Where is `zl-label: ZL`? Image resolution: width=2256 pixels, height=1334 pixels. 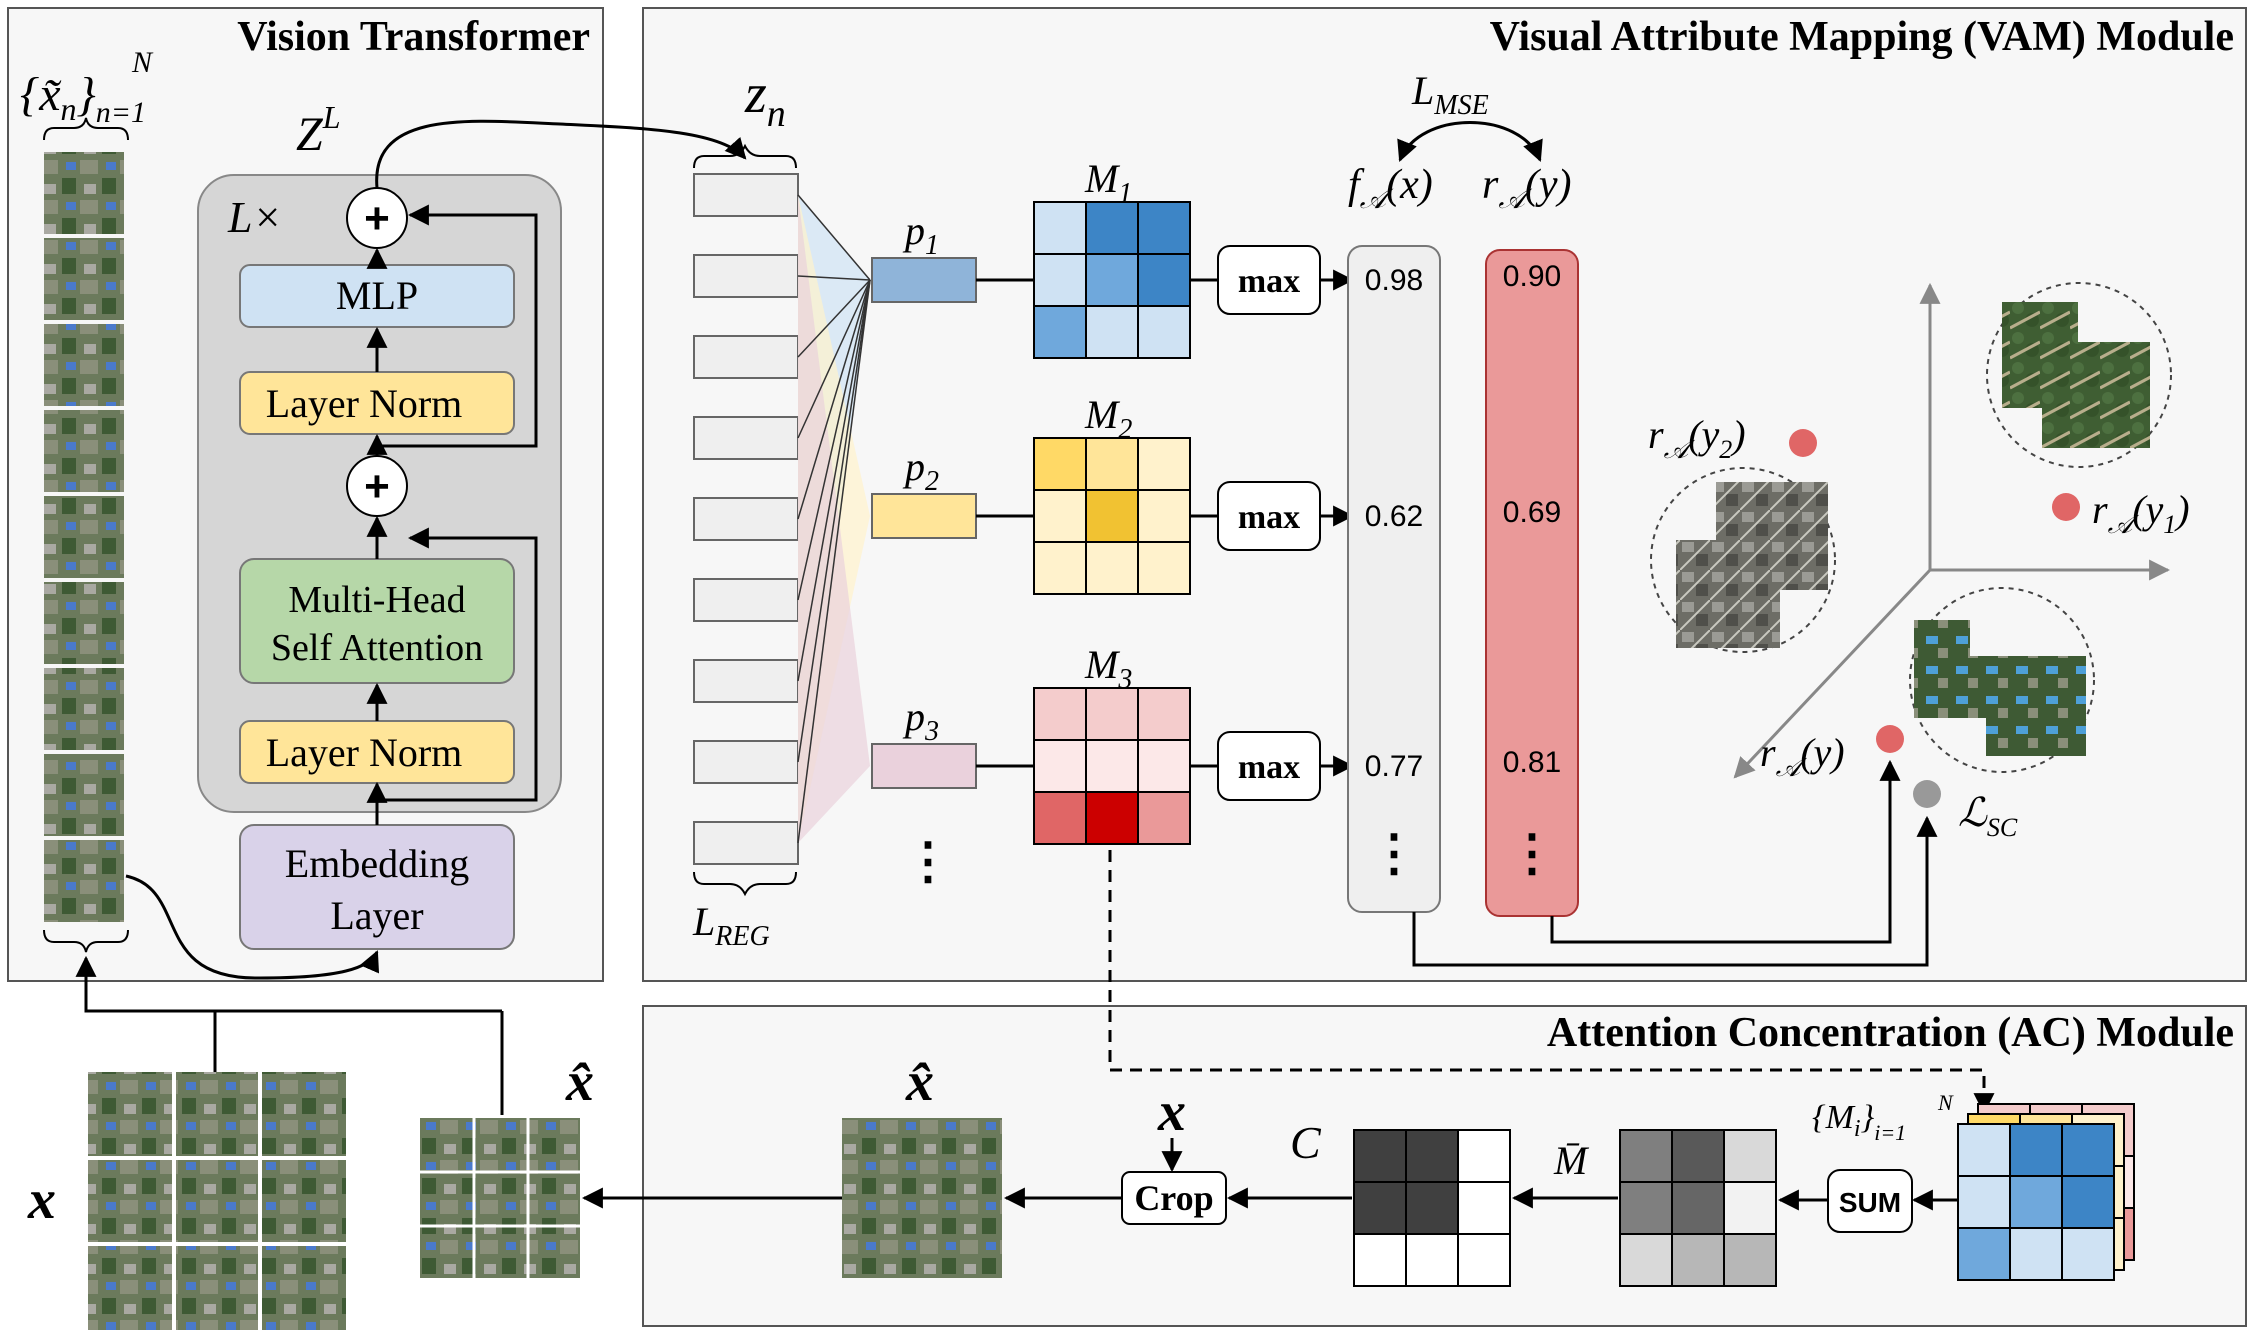
zl-label: ZL is located at coordinates (318, 130).